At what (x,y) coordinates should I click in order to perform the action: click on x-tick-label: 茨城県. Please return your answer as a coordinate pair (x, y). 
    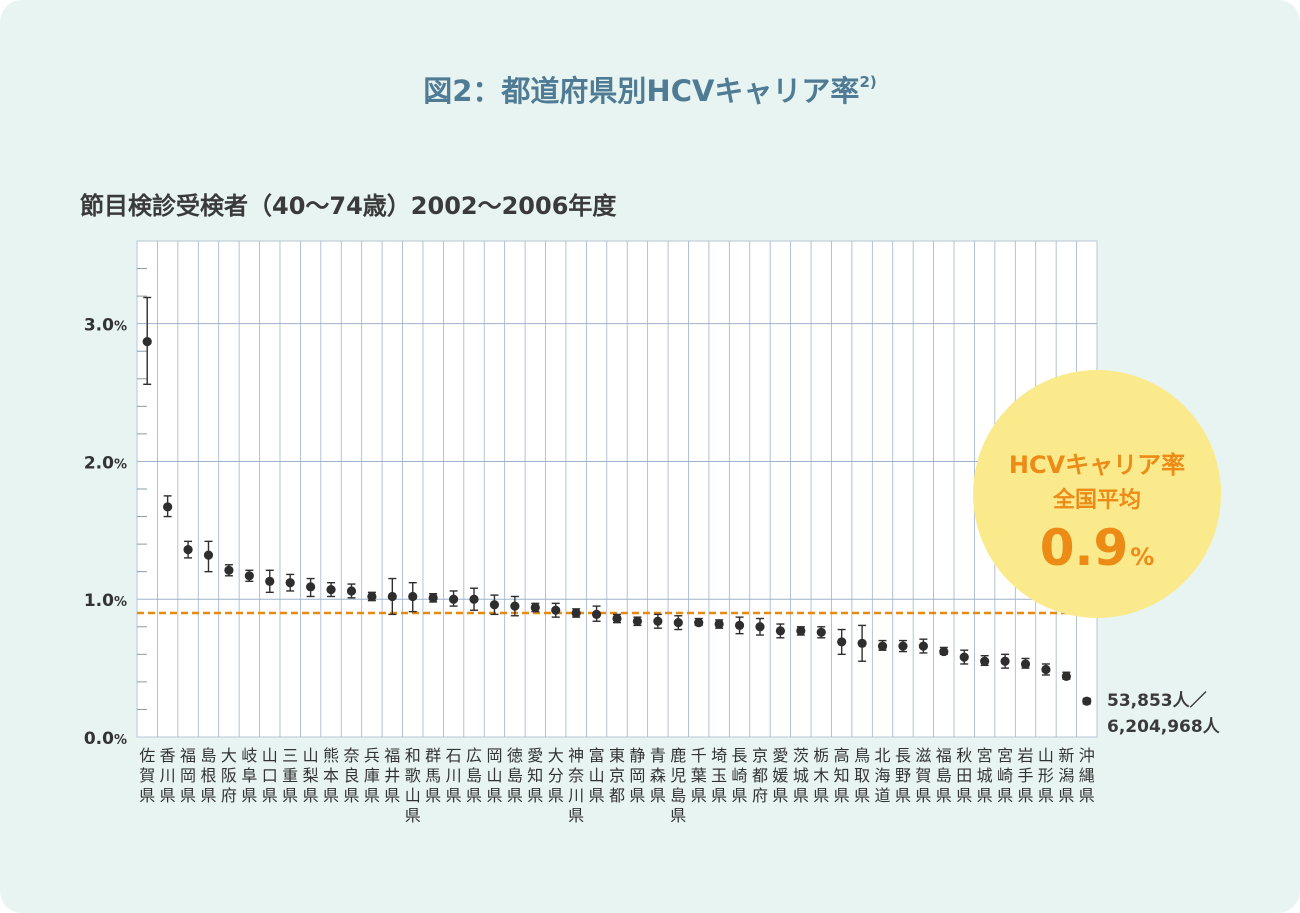
    Looking at the image, I should click on (801, 775).